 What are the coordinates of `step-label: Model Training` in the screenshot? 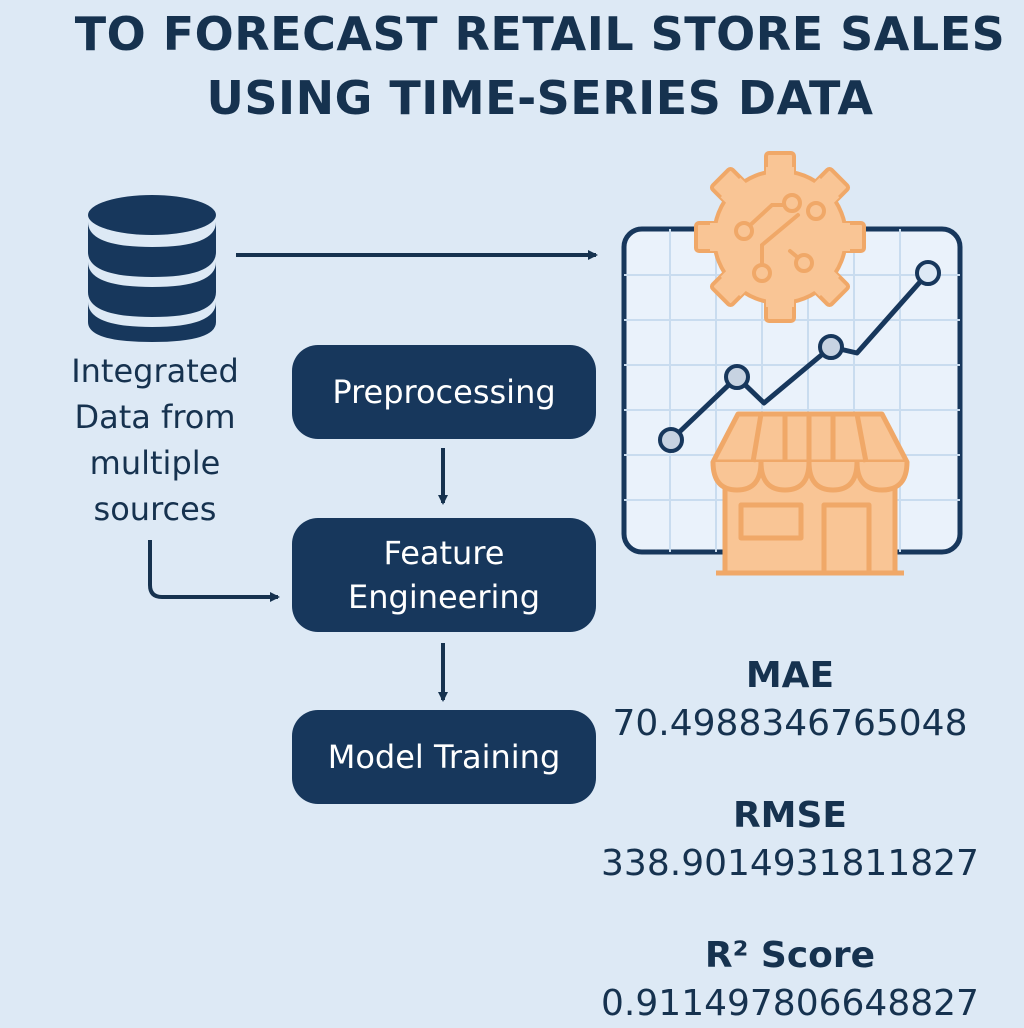 It's located at (444, 757).